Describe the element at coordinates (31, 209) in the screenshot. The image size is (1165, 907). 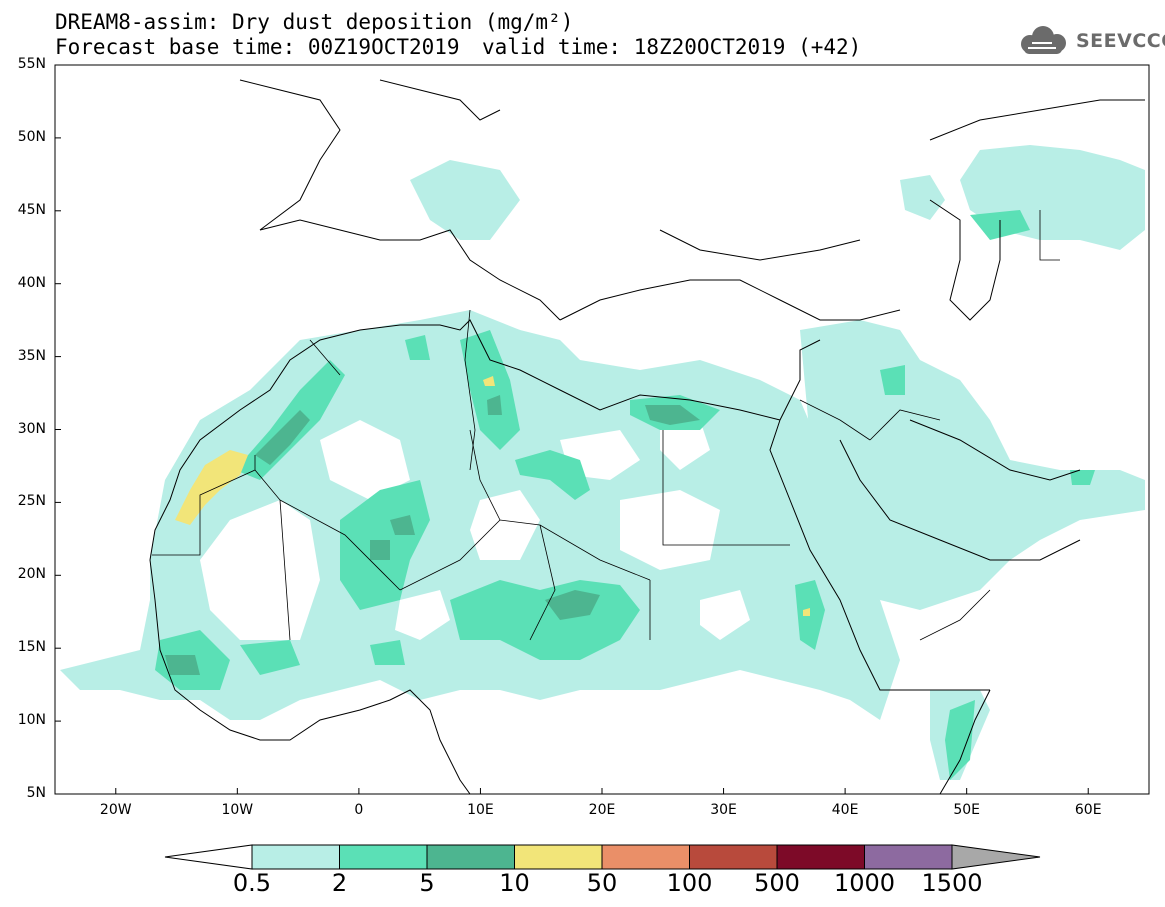
I see `latitude-label: 45N` at that location.